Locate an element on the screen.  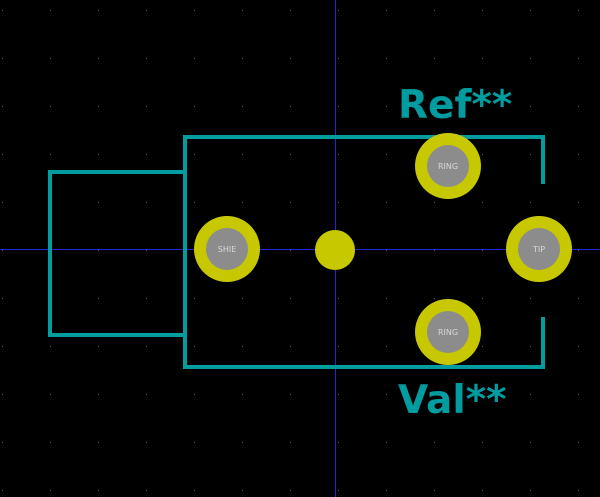
pad-ring-top: RING is located at coordinates (448, 166).